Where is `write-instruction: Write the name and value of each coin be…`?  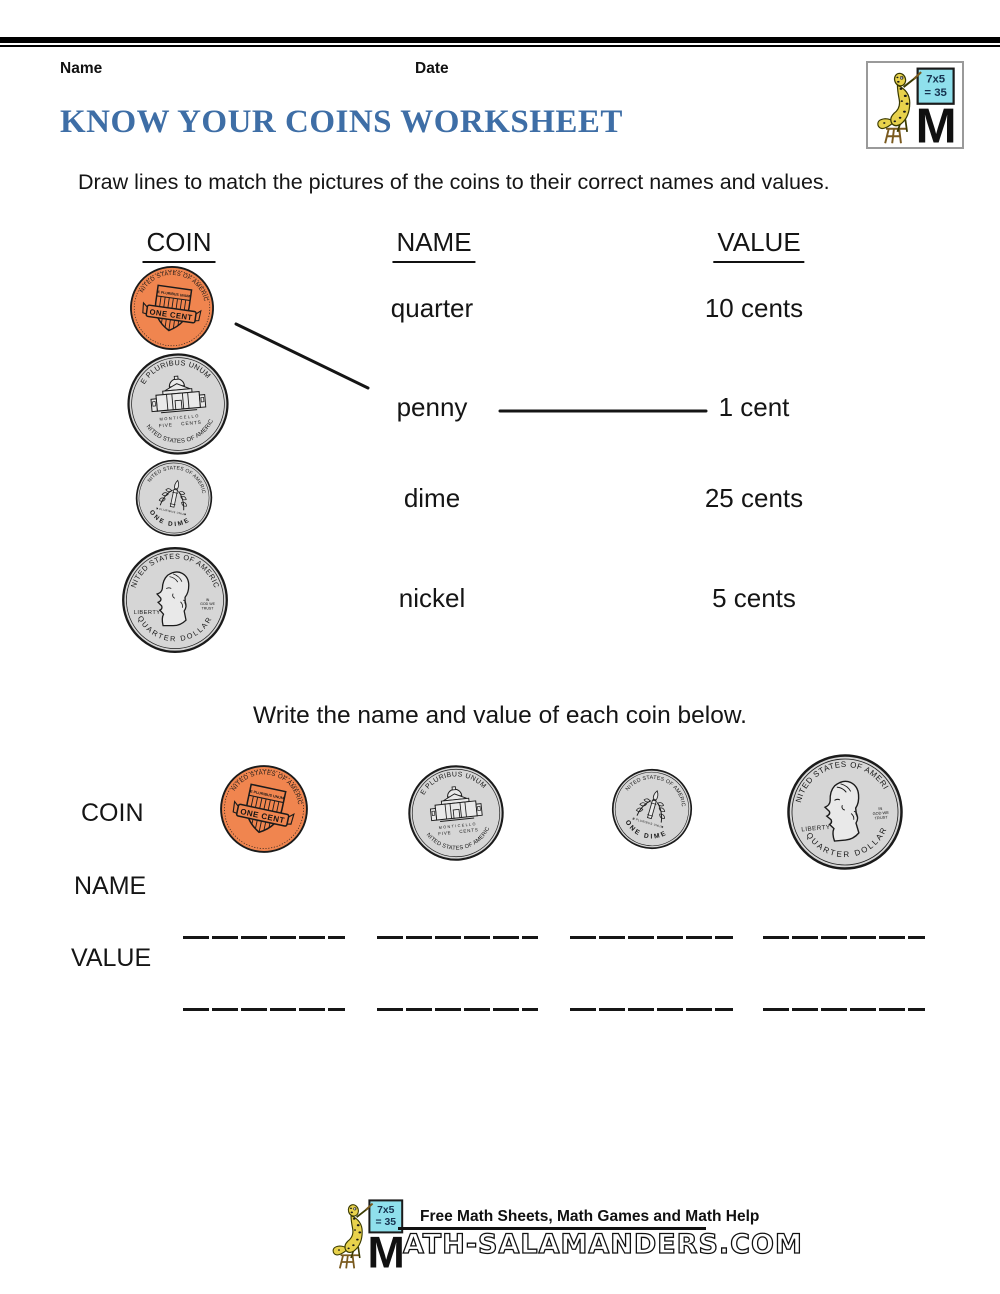
write-instruction: Write the name and value of each coin be… is located at coordinates (500, 715).